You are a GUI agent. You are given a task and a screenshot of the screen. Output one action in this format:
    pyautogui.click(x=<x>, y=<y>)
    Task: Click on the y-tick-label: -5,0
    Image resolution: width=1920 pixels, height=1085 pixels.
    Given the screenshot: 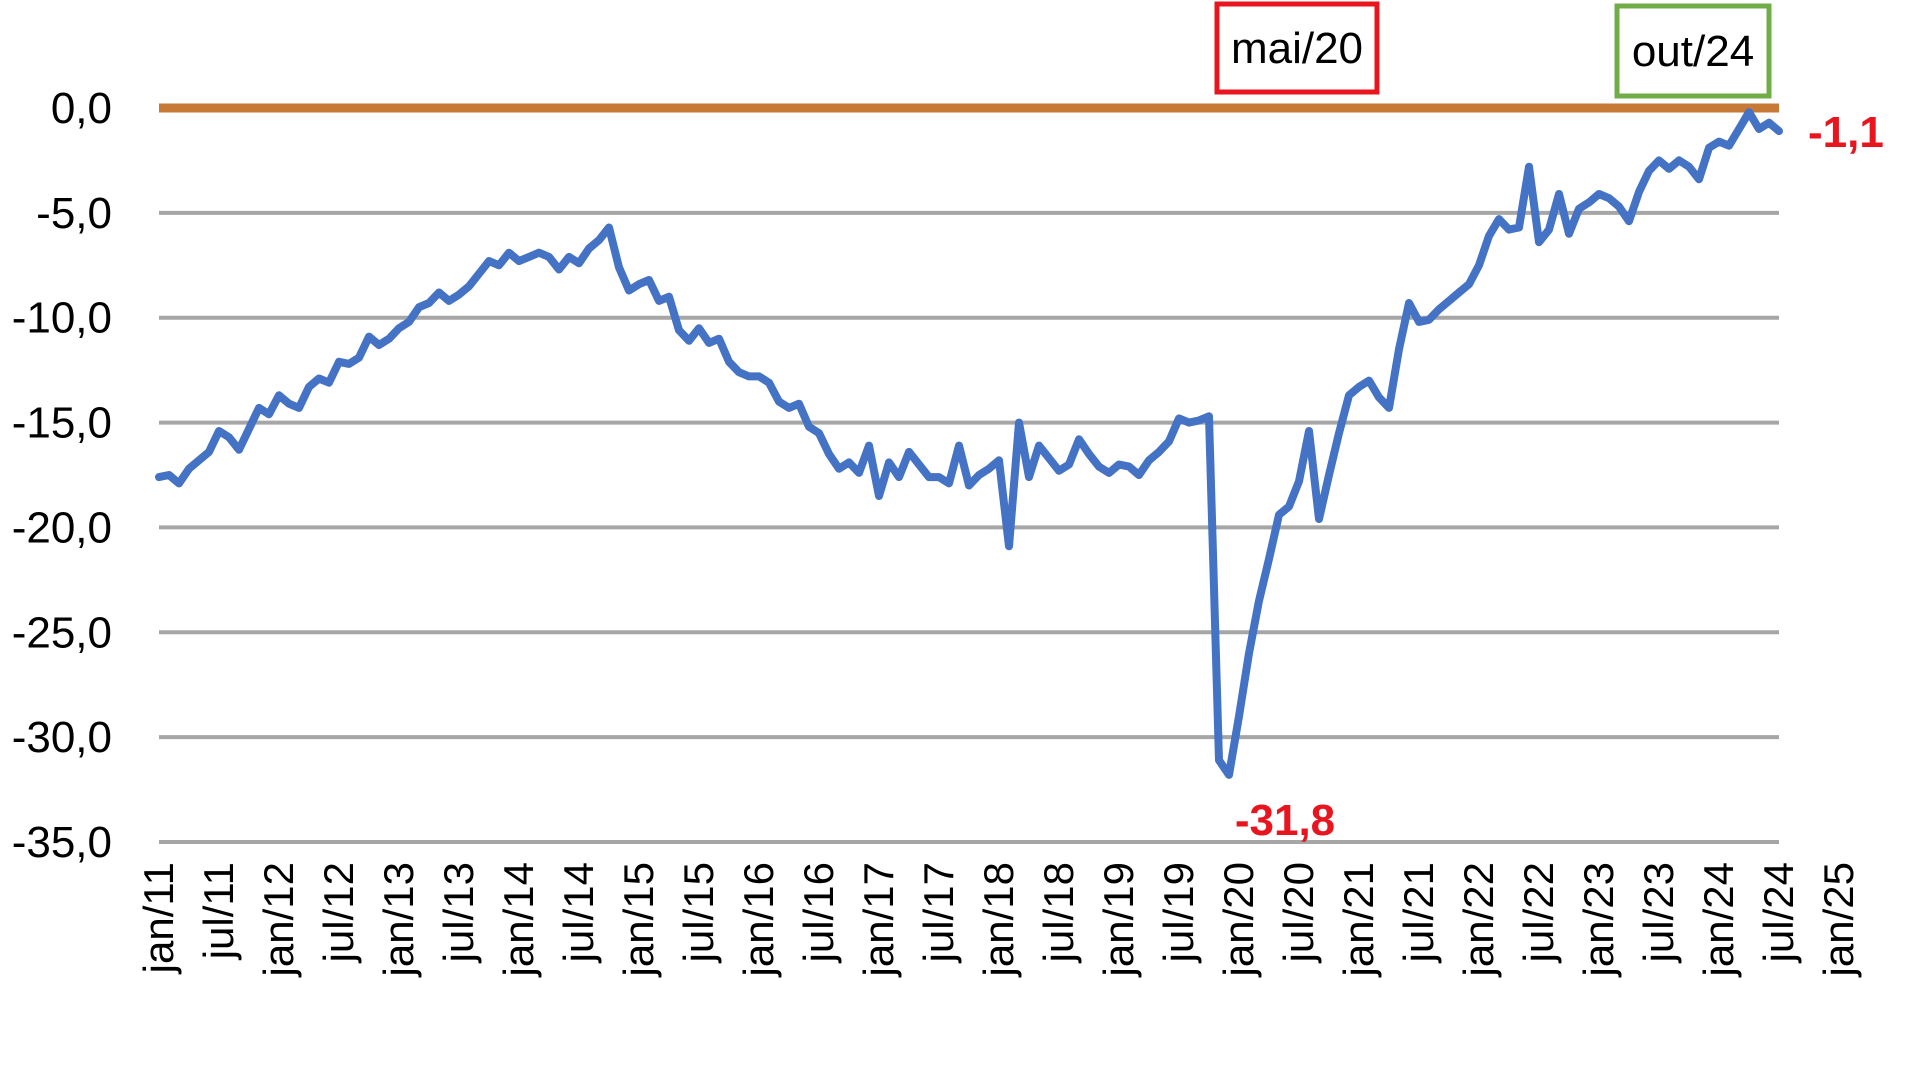 What is the action you would take?
    pyautogui.click(x=74, y=213)
    